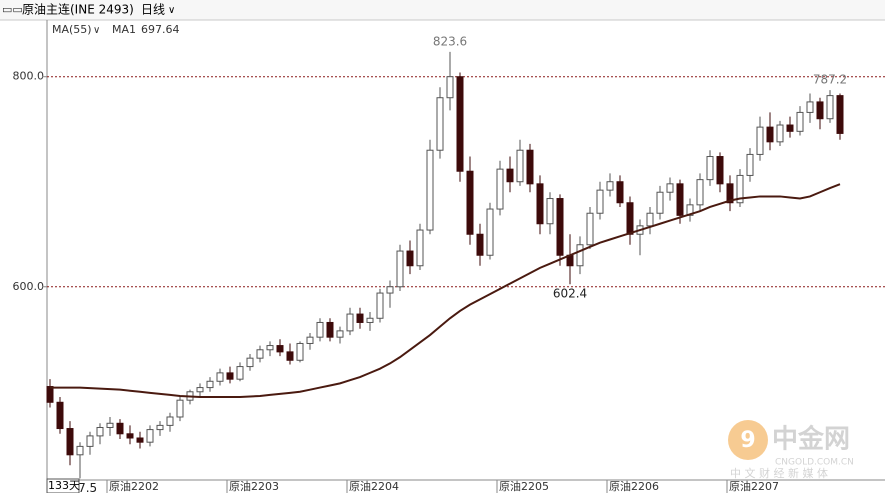 The height and width of the screenshot is (493, 885). I want to click on x-tick-label: 原油2205, so click(524, 486).